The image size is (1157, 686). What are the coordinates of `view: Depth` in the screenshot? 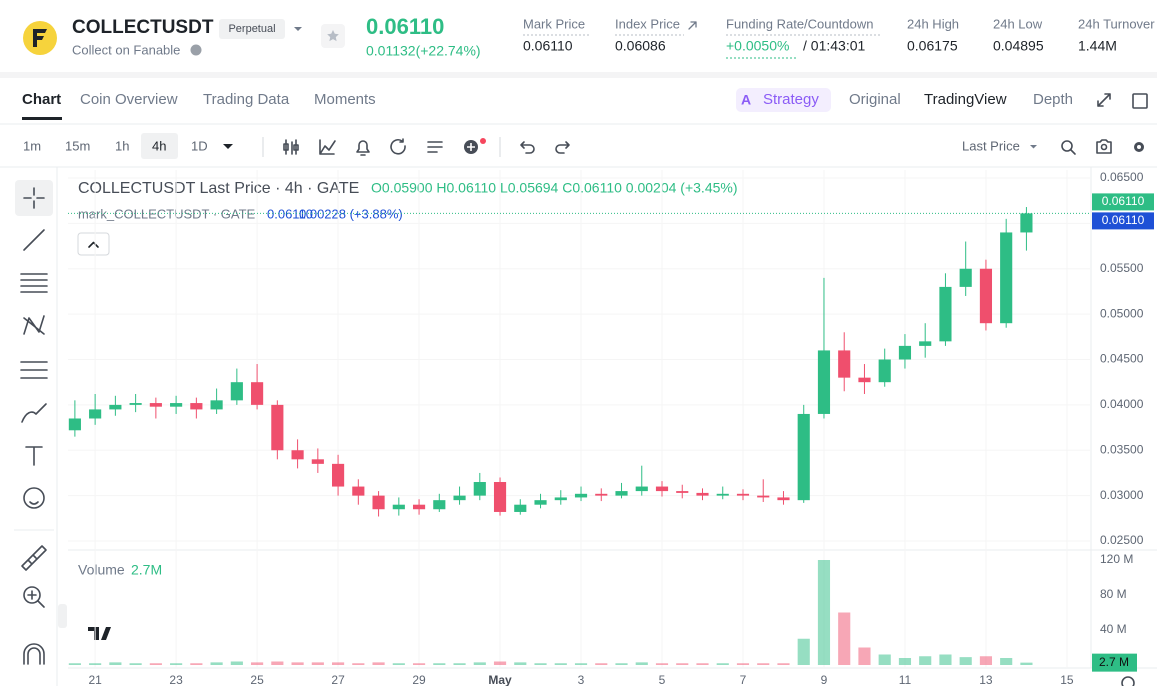 It's located at (1053, 99).